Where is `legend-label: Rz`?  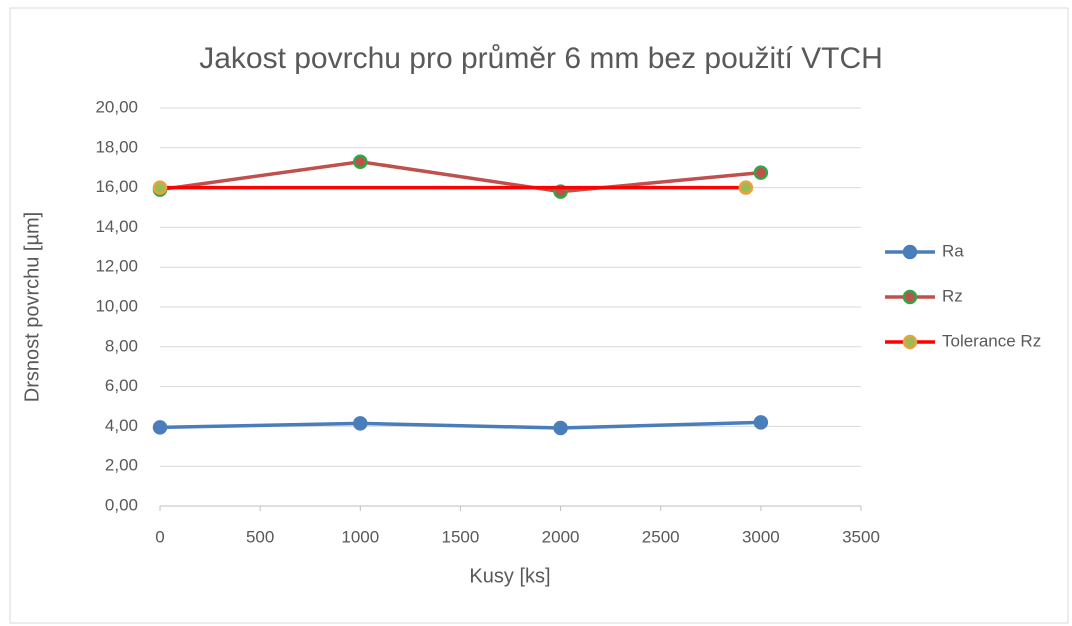 legend-label: Rz is located at coordinates (952, 295).